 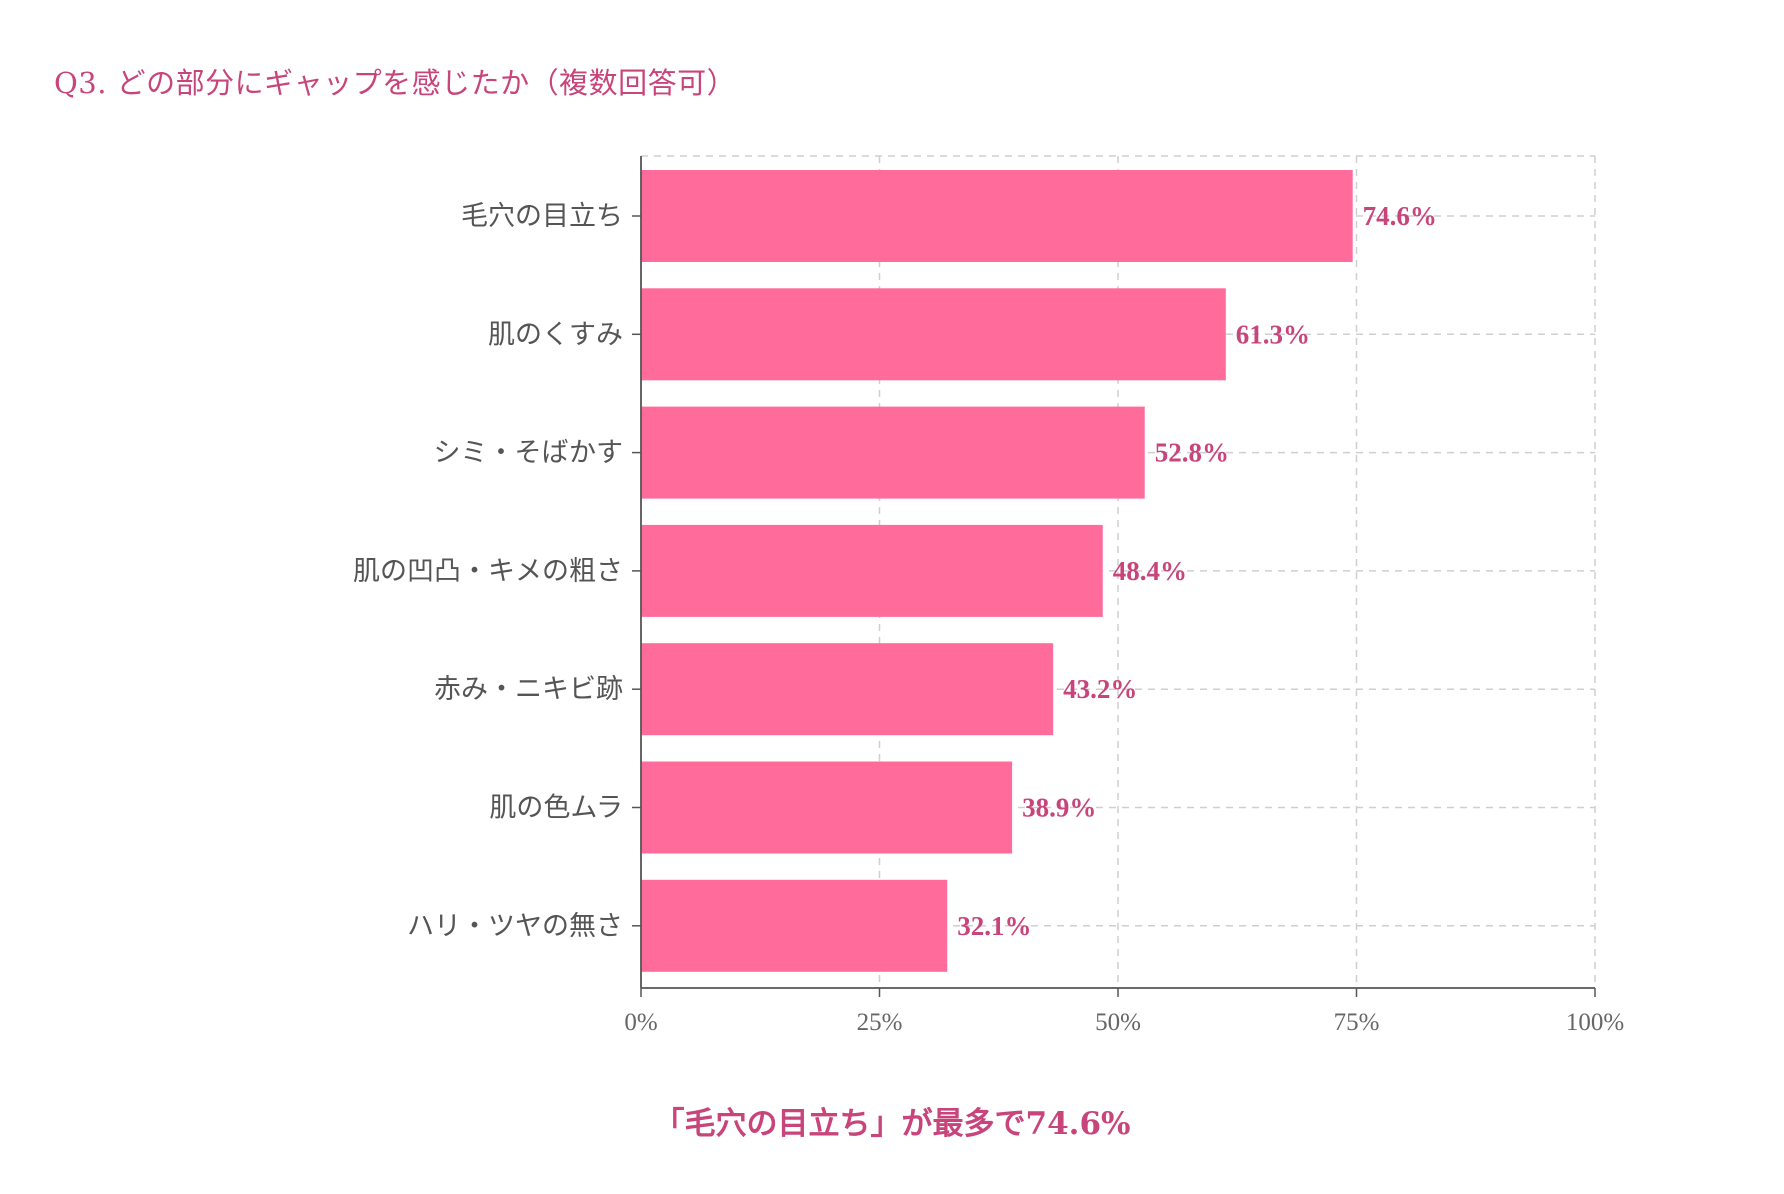 What do you see at coordinates (994, 926) in the screenshot?
I see `bar-value-label: 32.1%` at bounding box center [994, 926].